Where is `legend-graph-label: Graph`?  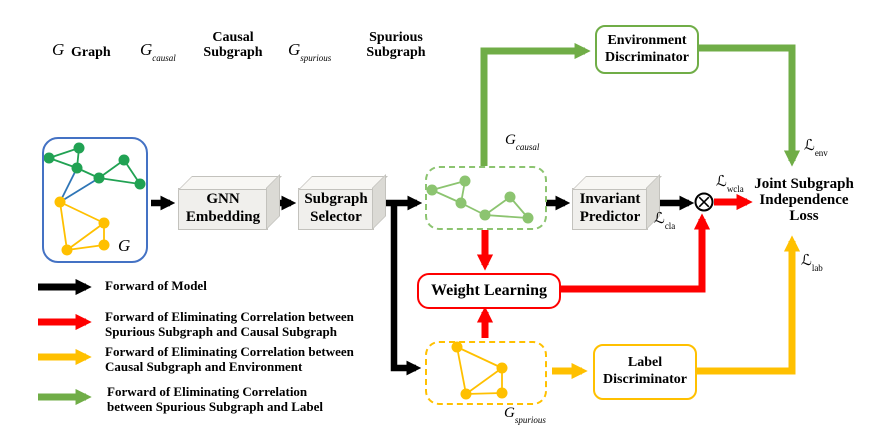
legend-graph-label: Graph is located at coordinates (91, 52).